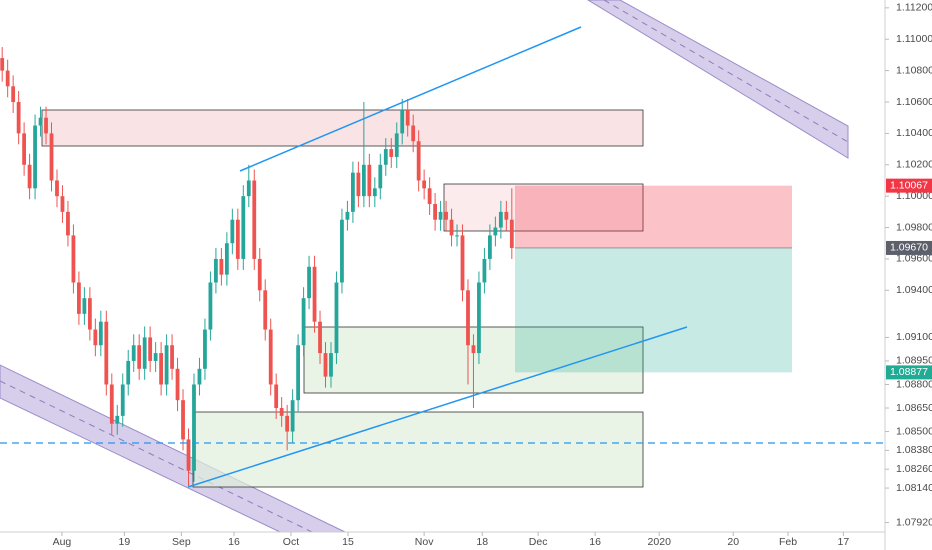 This screenshot has height=550, width=932. I want to click on channel, so click(718, 79).